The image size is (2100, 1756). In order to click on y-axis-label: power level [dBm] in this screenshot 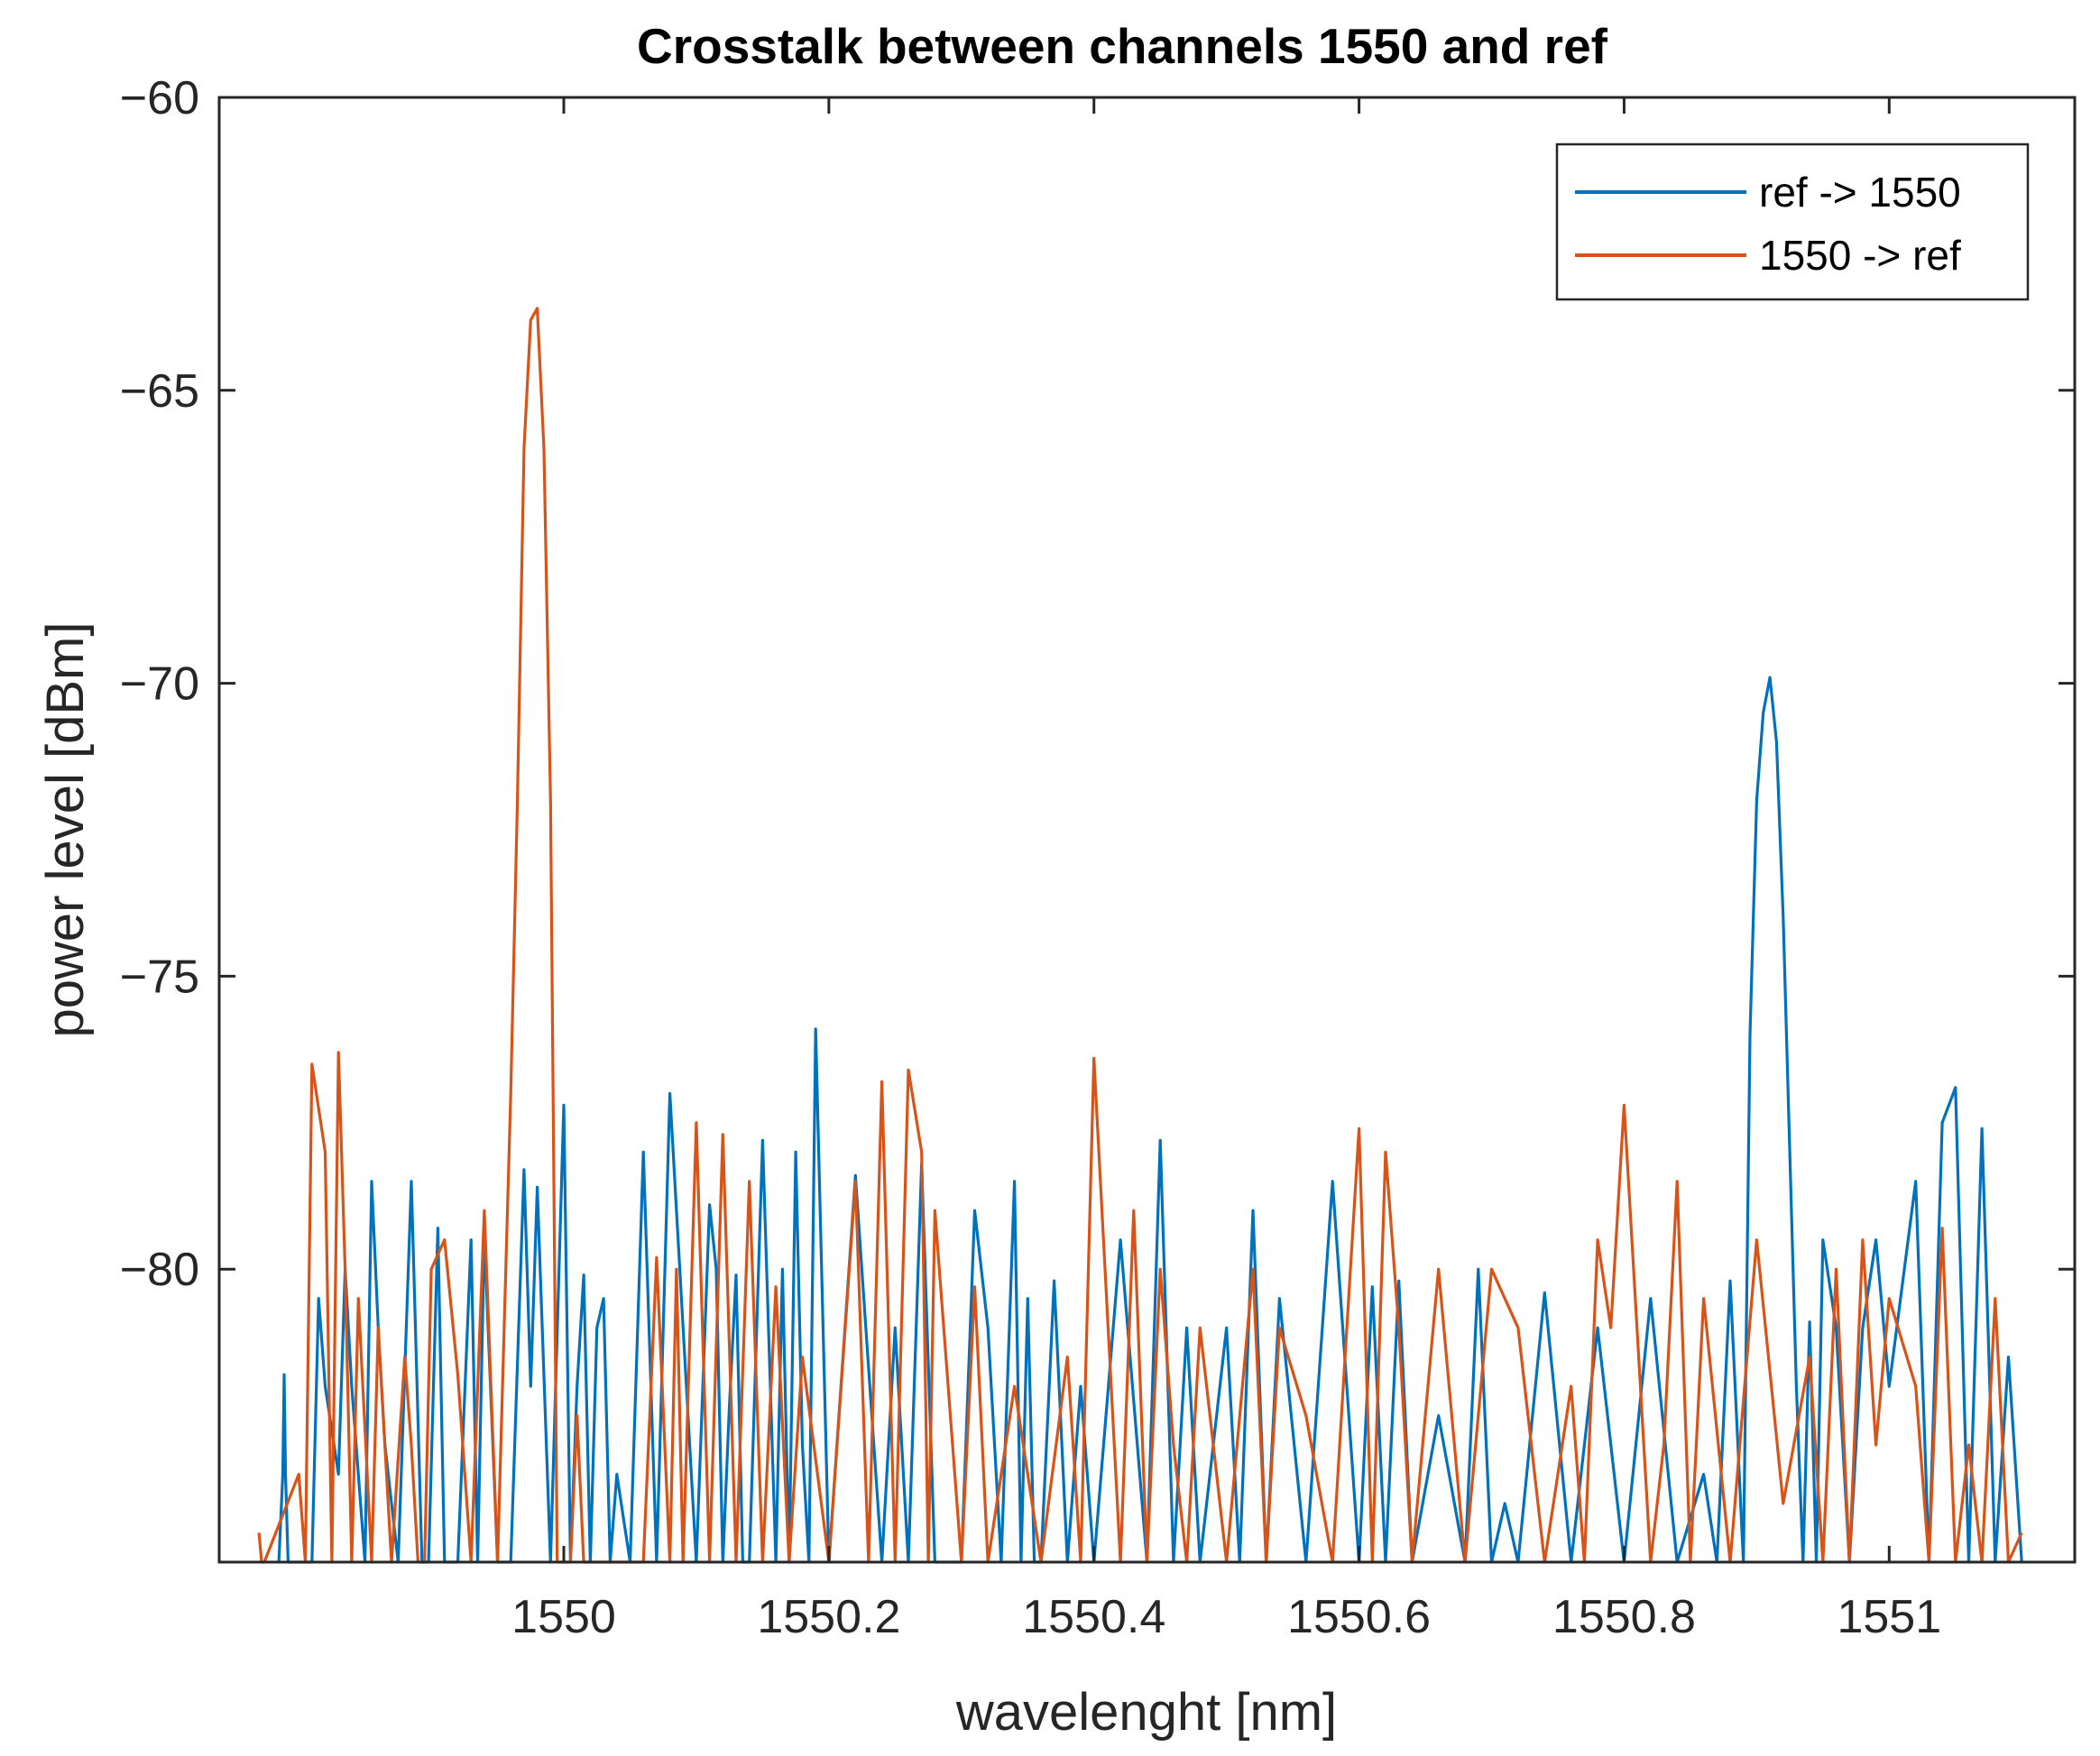, I will do `click(65, 830)`.